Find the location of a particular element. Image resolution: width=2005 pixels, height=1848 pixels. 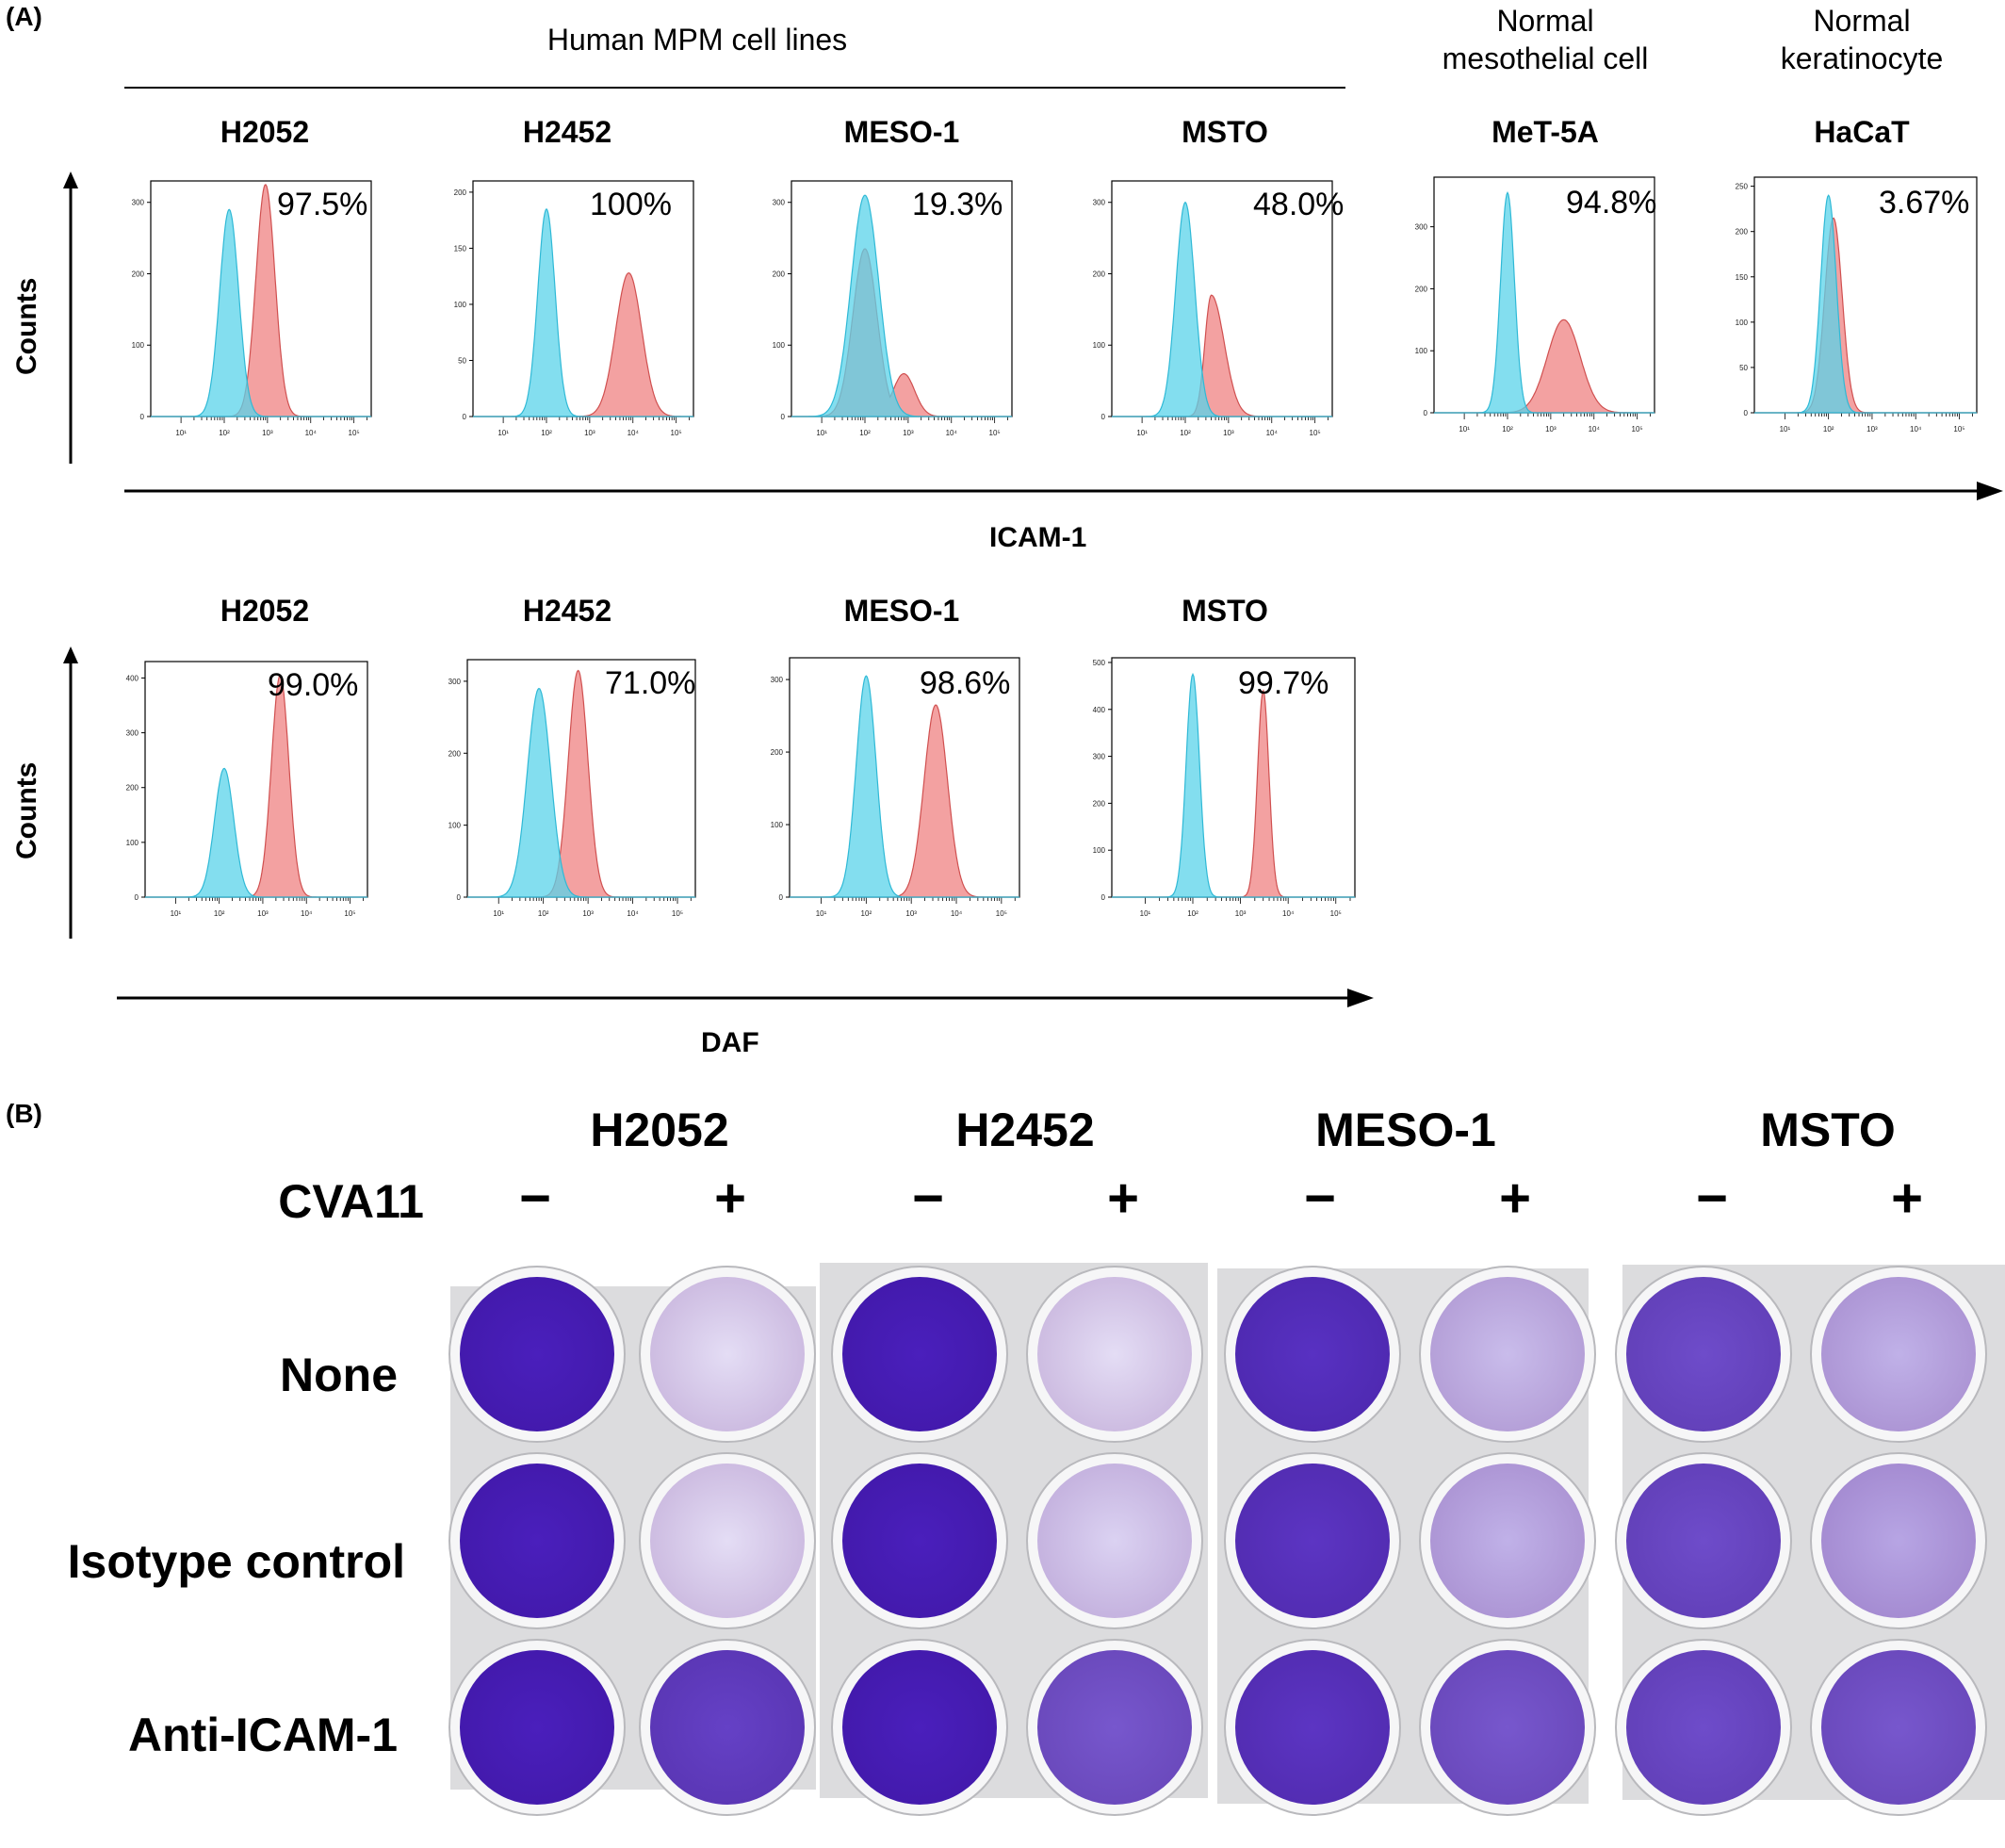

row-label-none: None is located at coordinates (339, 1375).